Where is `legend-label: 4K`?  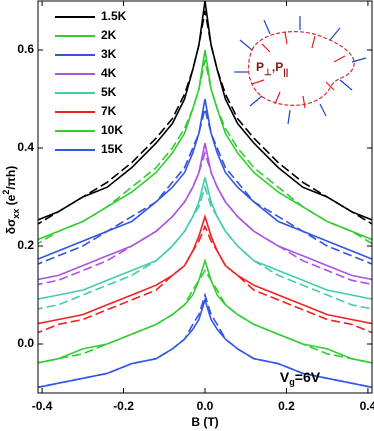
legend-label: 4K is located at coordinates (109, 73).